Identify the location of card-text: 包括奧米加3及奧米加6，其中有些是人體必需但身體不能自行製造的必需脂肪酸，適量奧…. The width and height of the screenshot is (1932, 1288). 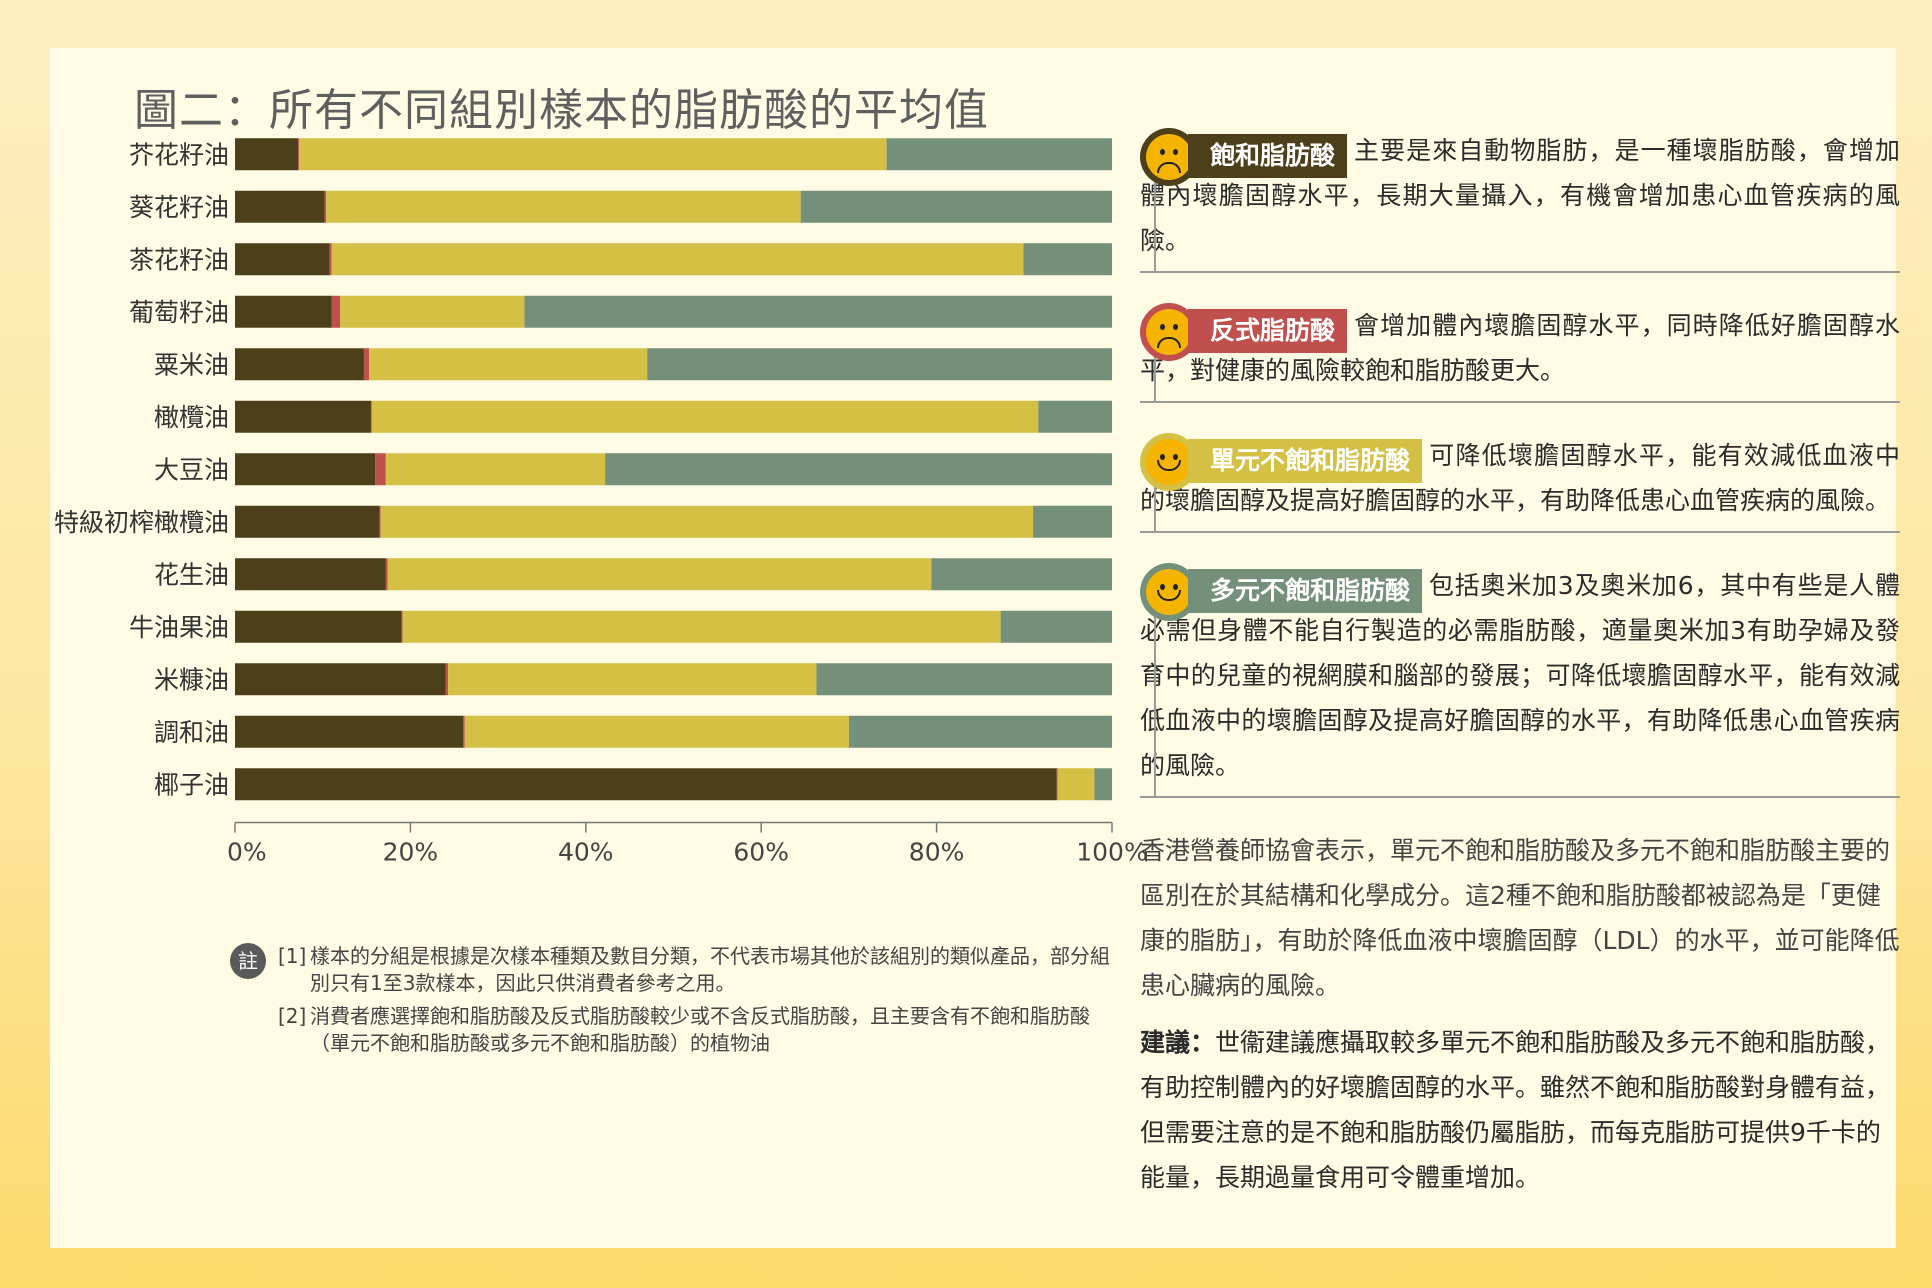
(1520, 675).